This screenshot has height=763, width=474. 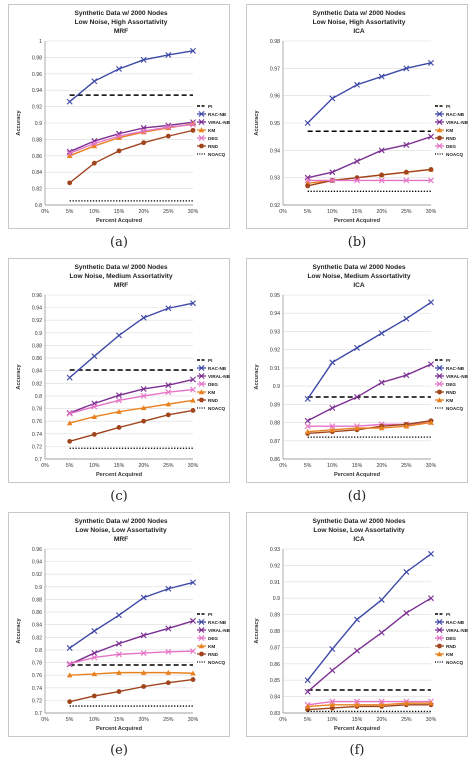 I want to click on marker-s5-p3, so click(x=381, y=705).